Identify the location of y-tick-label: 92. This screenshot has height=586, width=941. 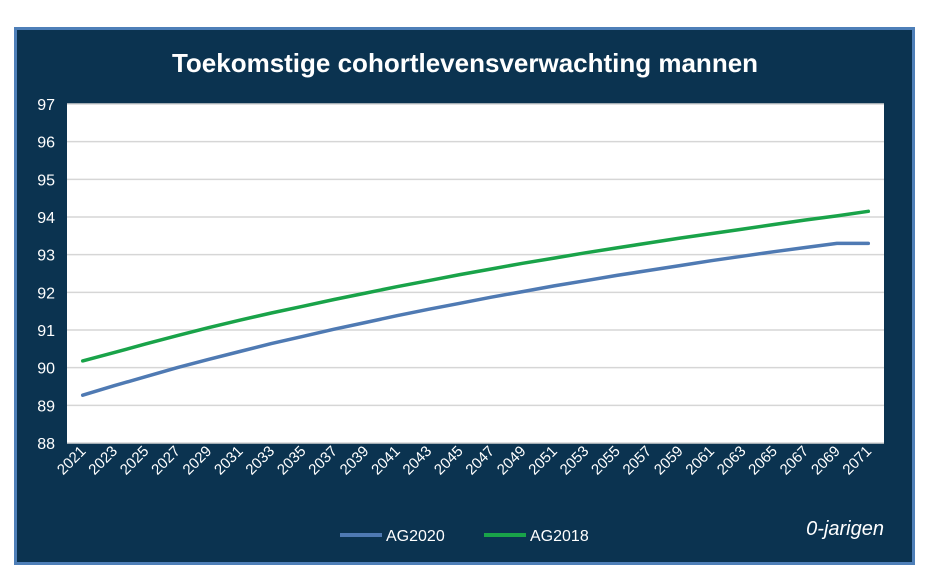
(46, 293).